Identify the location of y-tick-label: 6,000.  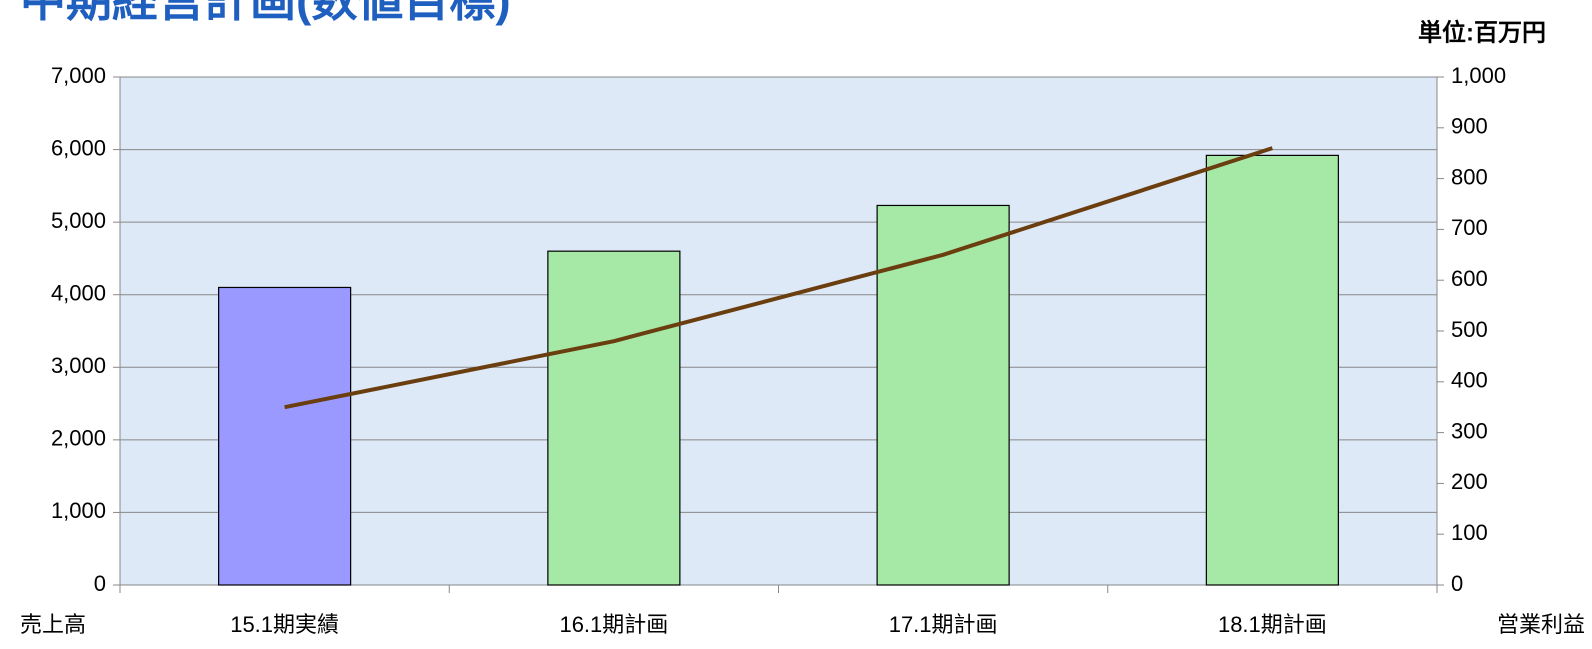
(78, 147).